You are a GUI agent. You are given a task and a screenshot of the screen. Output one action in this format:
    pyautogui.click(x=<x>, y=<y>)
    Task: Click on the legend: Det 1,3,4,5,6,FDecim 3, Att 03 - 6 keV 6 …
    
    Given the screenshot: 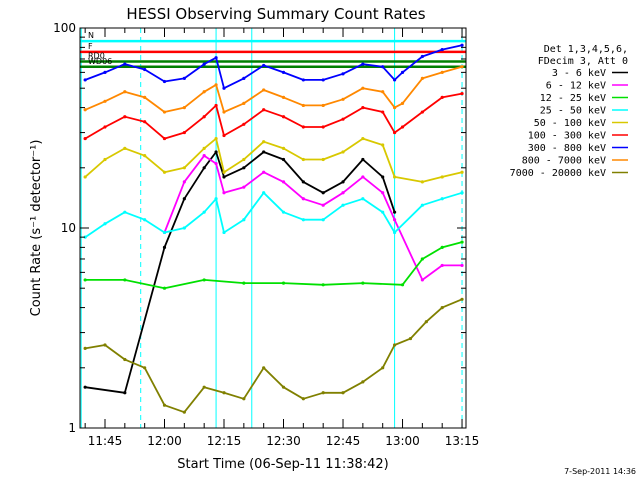 What is the action you would take?
    pyautogui.click(x=569, y=111)
    